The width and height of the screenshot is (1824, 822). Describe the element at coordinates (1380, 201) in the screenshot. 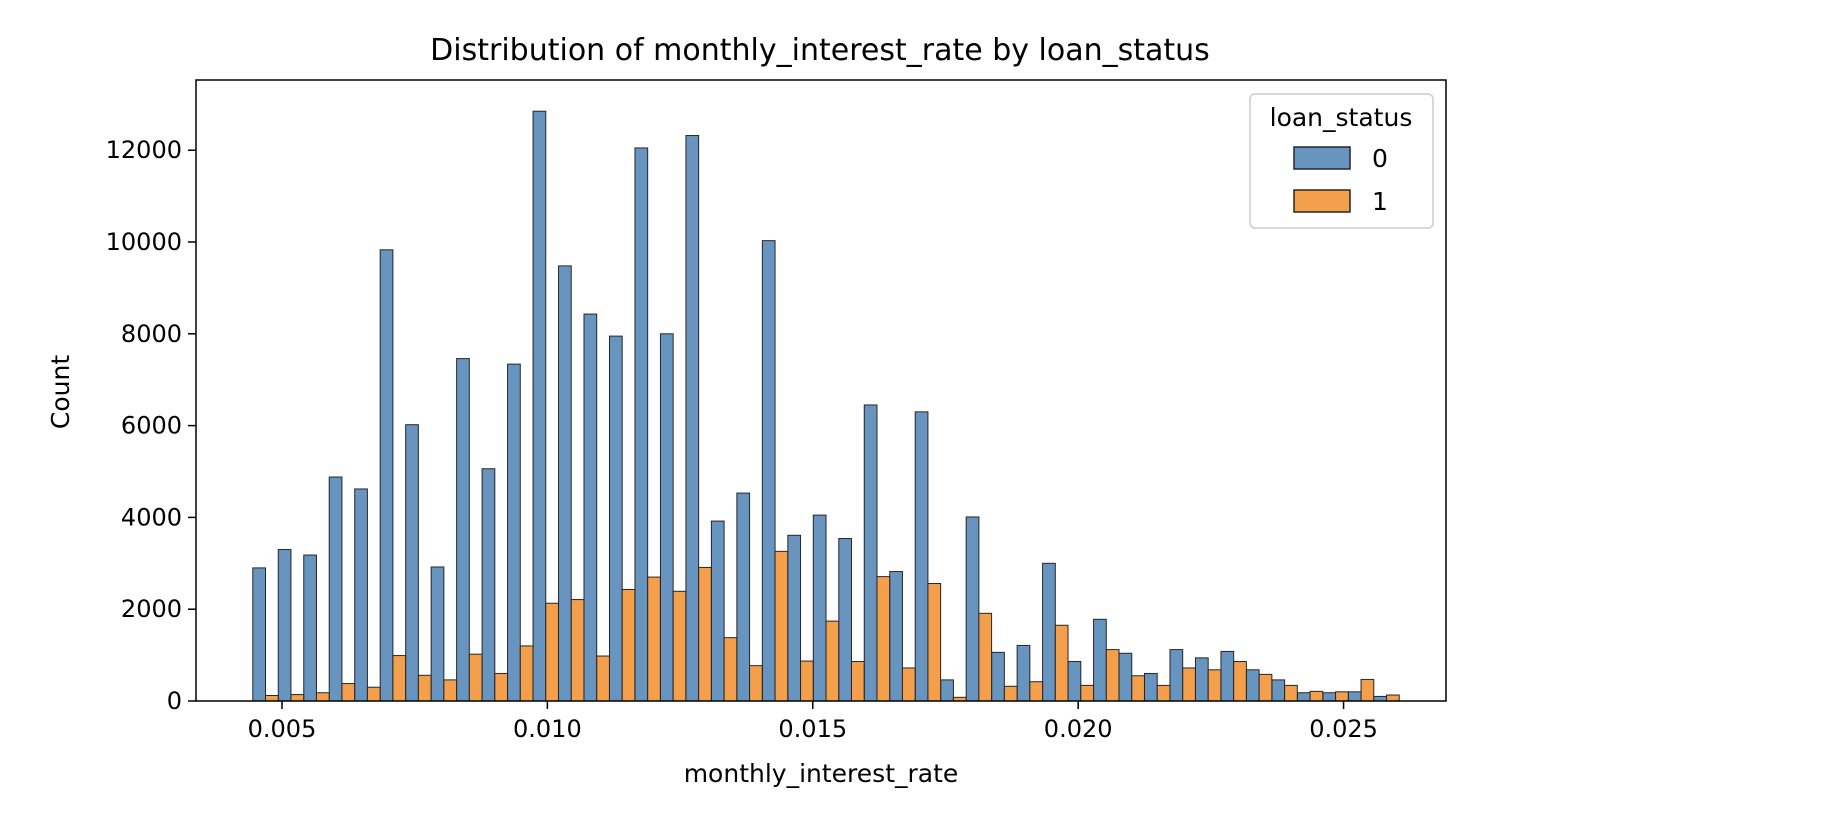

I see `legend-label-1: 1` at that location.